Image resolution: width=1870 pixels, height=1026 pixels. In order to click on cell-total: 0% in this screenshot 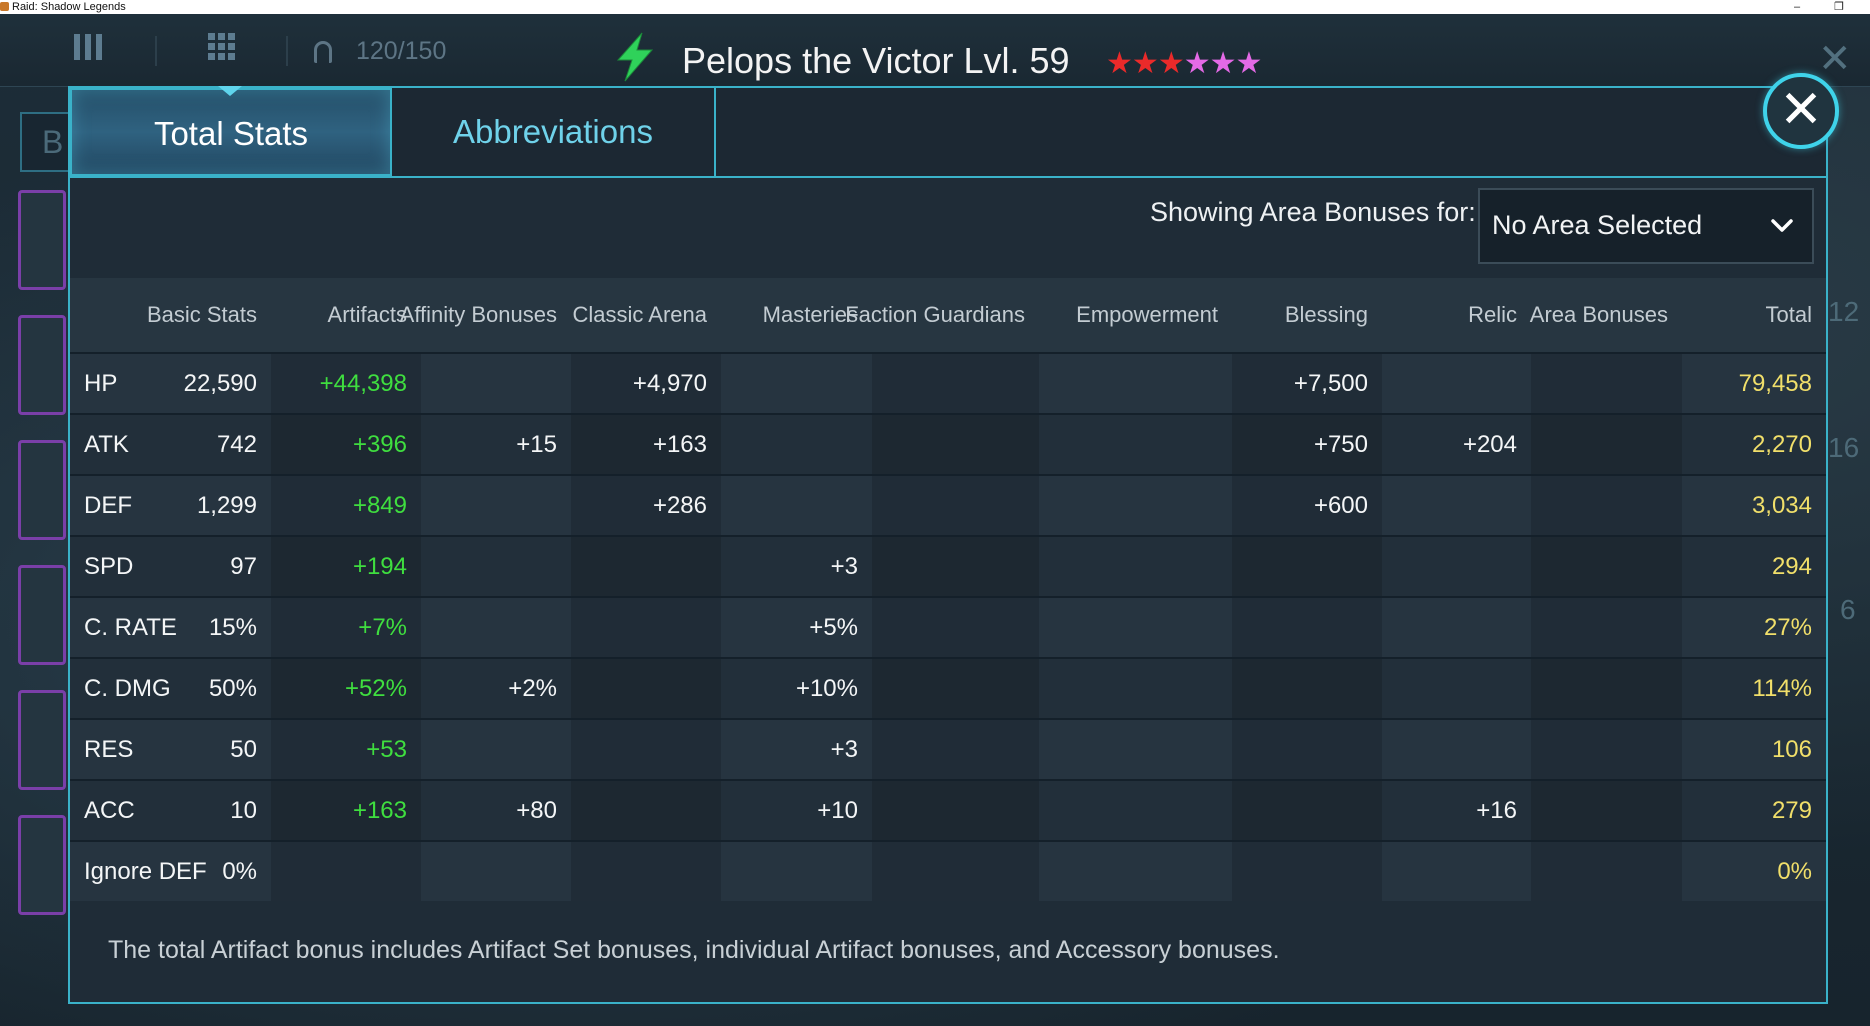, I will do `click(1794, 871)`.